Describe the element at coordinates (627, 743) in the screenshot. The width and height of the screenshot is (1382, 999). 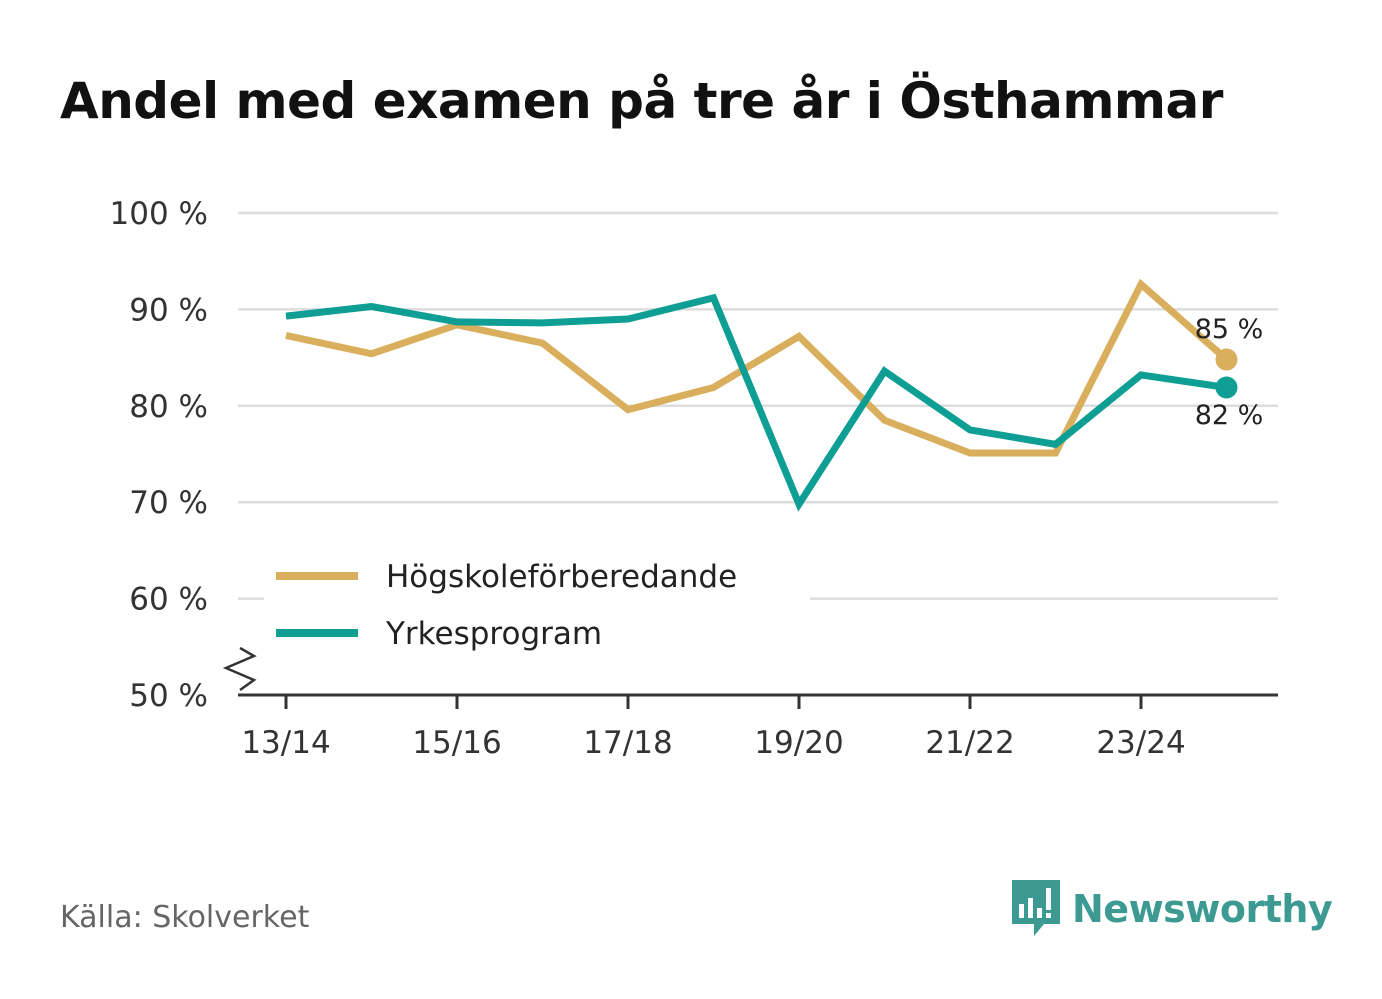
I see `x-tick-label: 17/18` at that location.